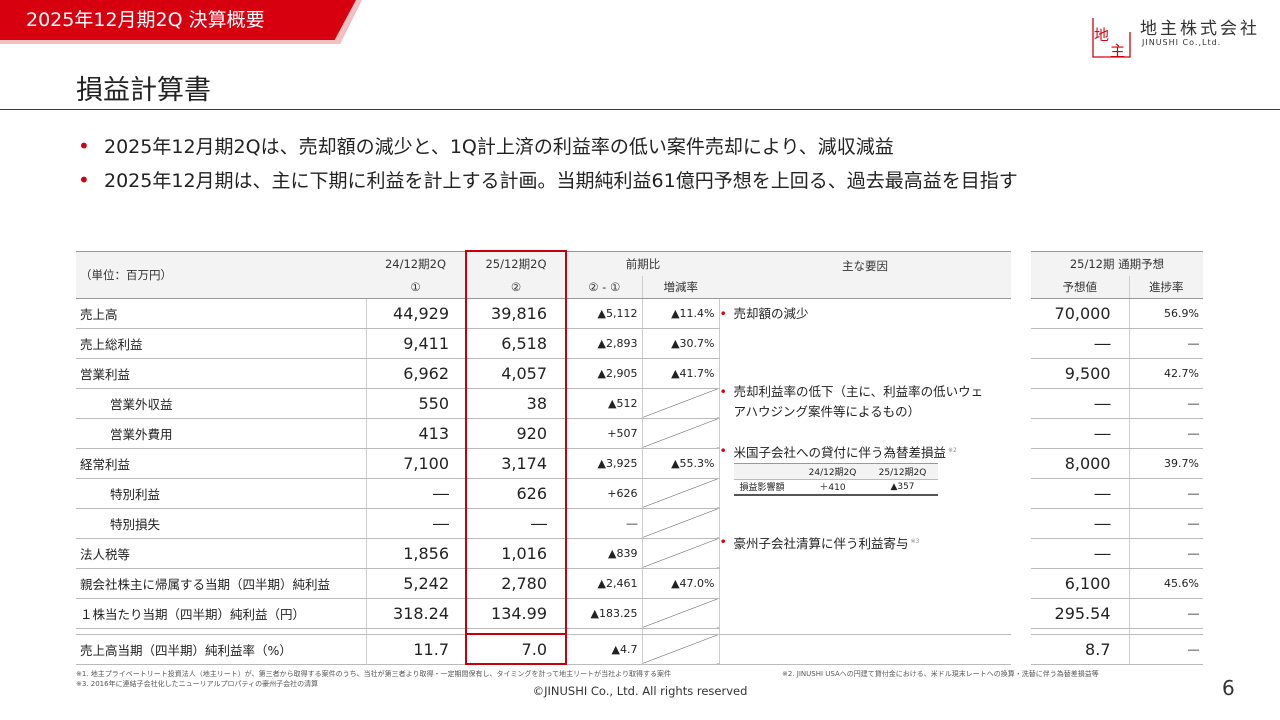 Image resolution: width=1280 pixels, height=720 pixels. What do you see at coordinates (1080, 583) in the screenshot?
I see `forecast-value: 6,100` at bounding box center [1080, 583].